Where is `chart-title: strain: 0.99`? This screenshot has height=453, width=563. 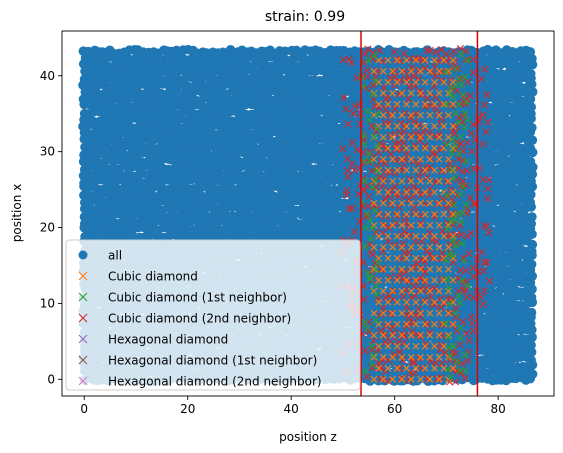 chart-title: strain: 0.99 is located at coordinates (305, 17).